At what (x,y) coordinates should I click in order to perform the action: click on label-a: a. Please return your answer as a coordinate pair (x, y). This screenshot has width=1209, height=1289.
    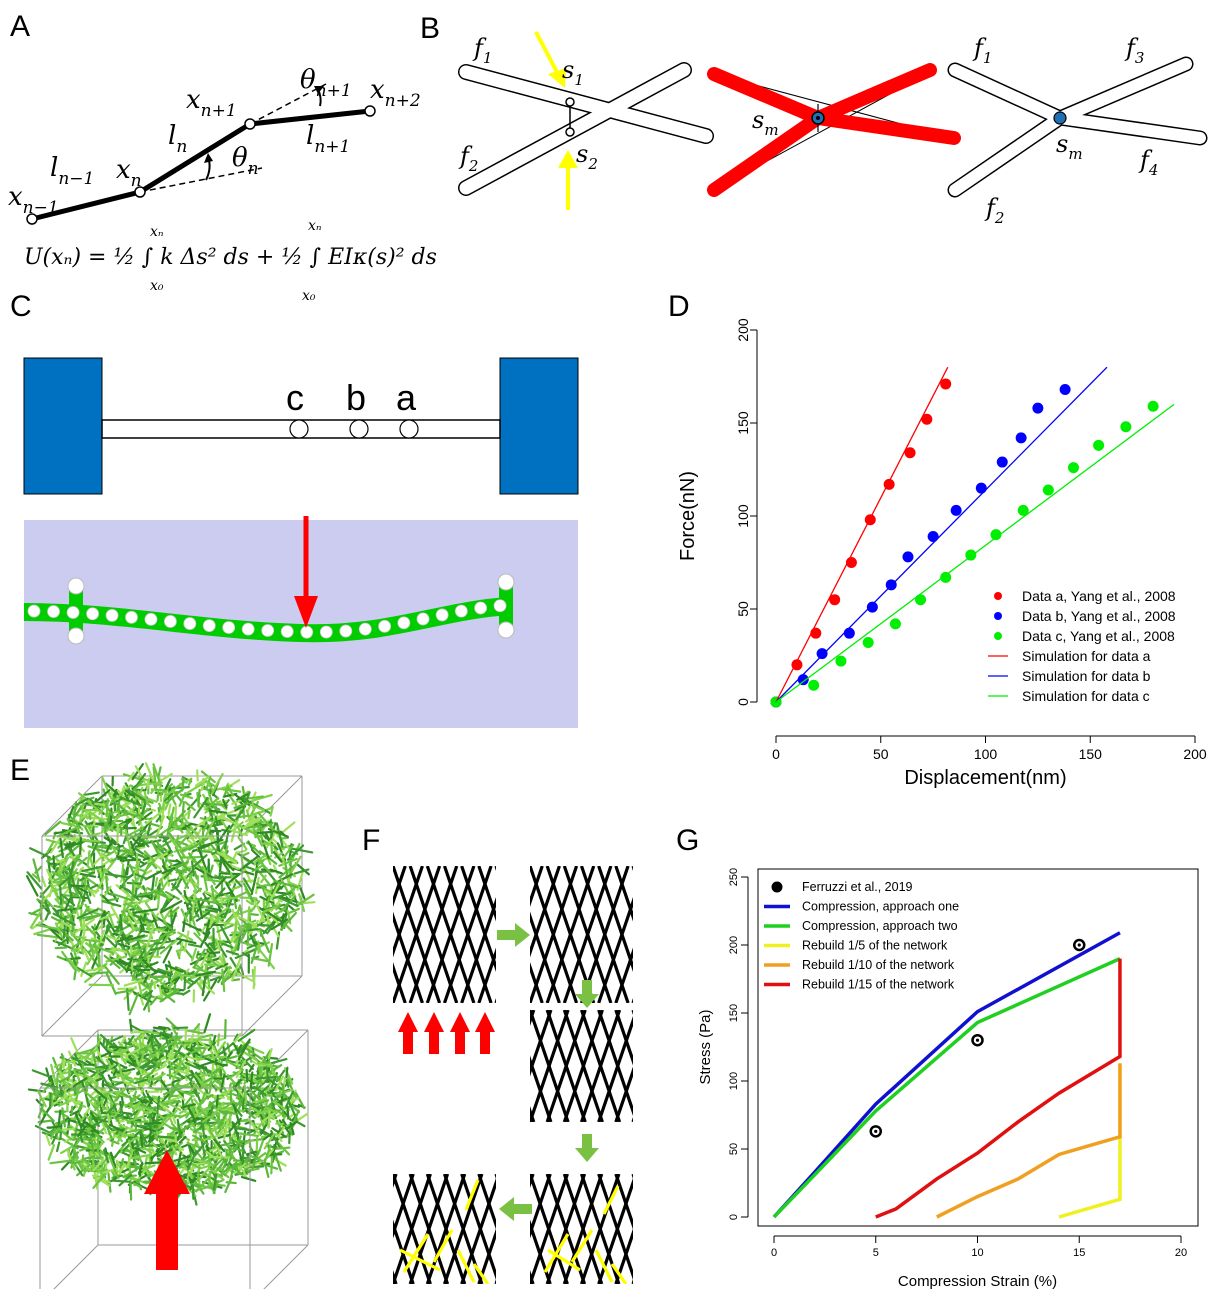
    Looking at the image, I should click on (406, 397).